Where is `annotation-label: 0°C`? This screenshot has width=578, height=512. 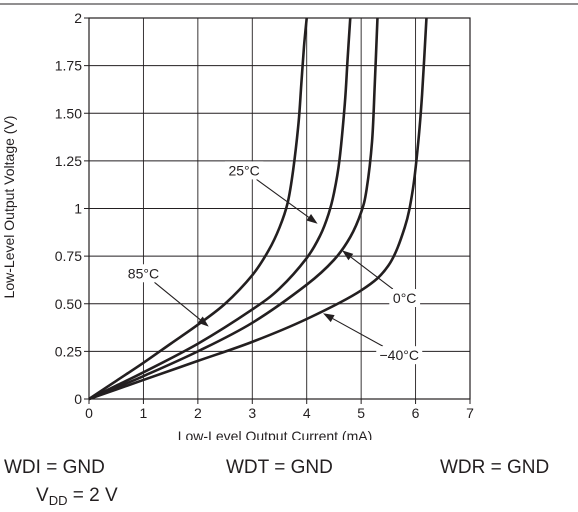 annotation-label: 0°C is located at coordinates (405, 298).